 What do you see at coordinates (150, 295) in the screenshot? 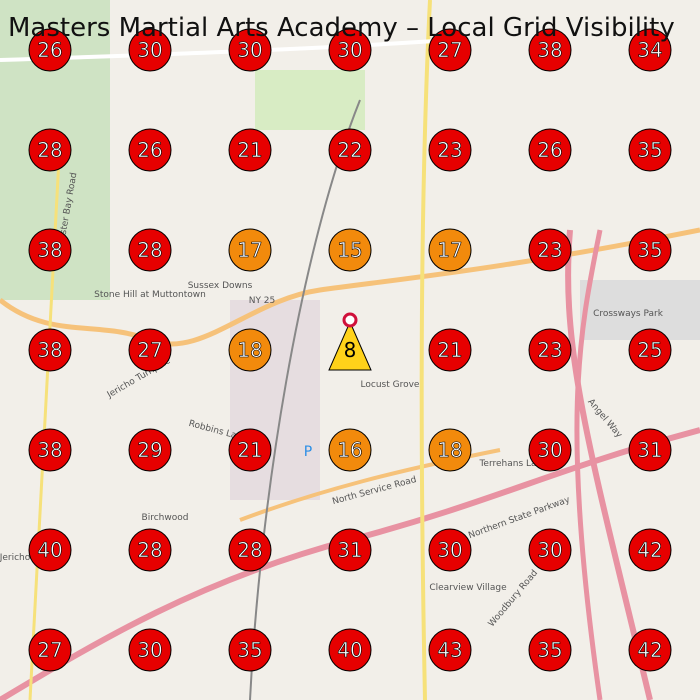
I see `map-label: Stone Hill at Muttontown` at bounding box center [150, 295].